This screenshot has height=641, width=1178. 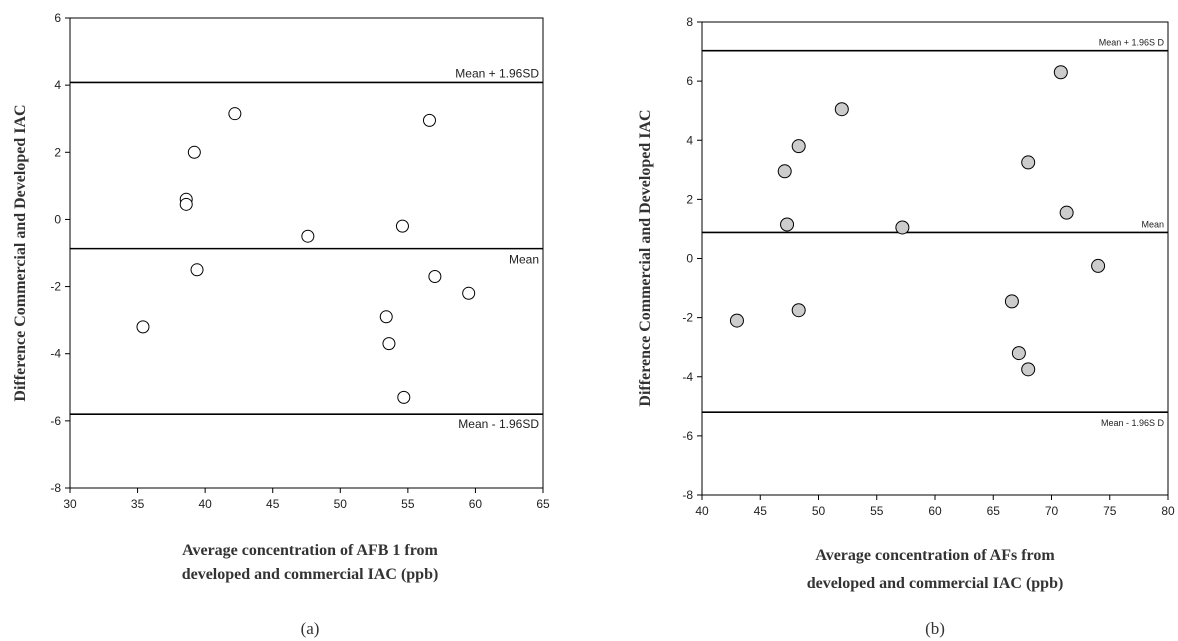 What do you see at coordinates (498, 424) in the screenshot?
I see `panel-a-reference-line-label: Mean - 1.96SD` at bounding box center [498, 424].